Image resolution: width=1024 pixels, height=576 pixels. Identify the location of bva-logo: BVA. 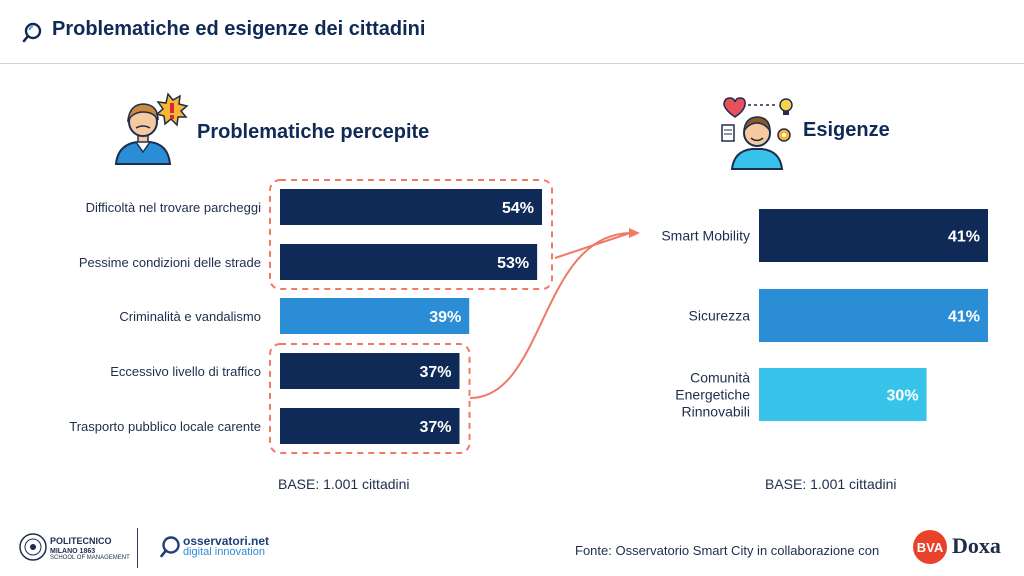
(930, 547).